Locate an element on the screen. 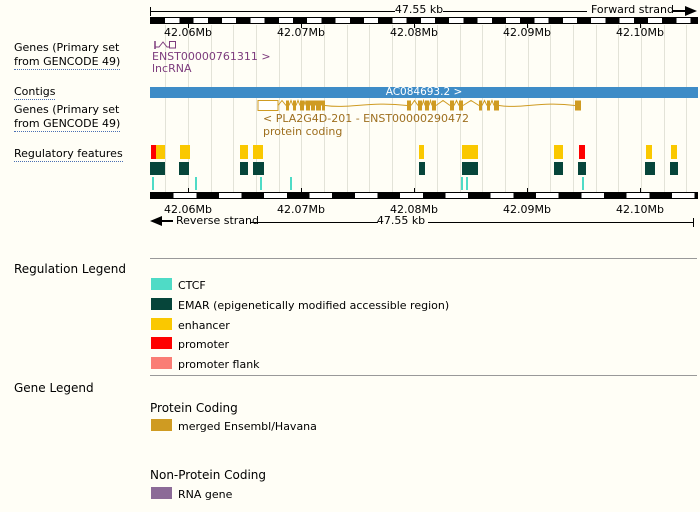 This screenshot has height=512, width=700. legend-swatch-rna-gene is located at coordinates (161, 493).